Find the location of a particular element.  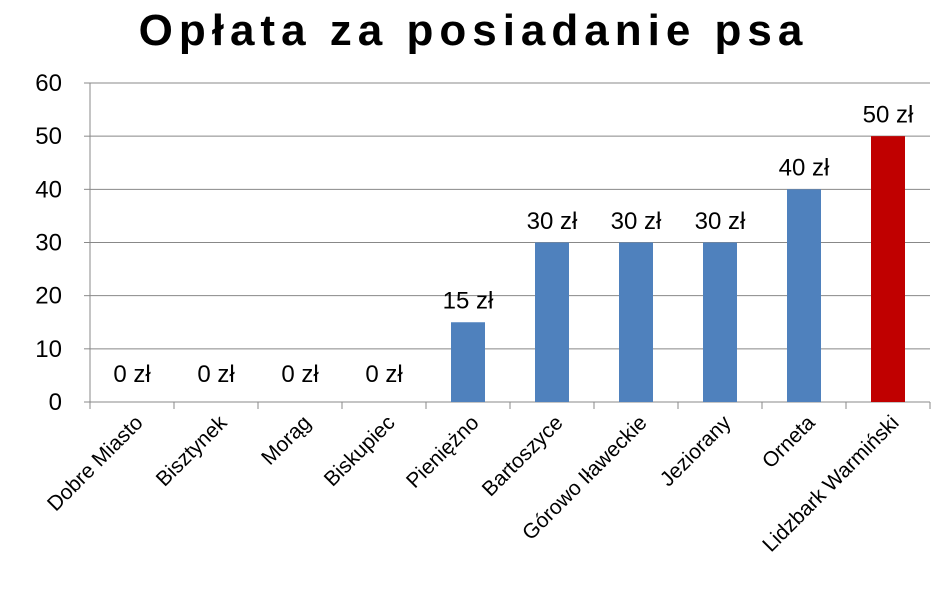

y-tick-label-40: 40 is located at coordinates (48, 189).